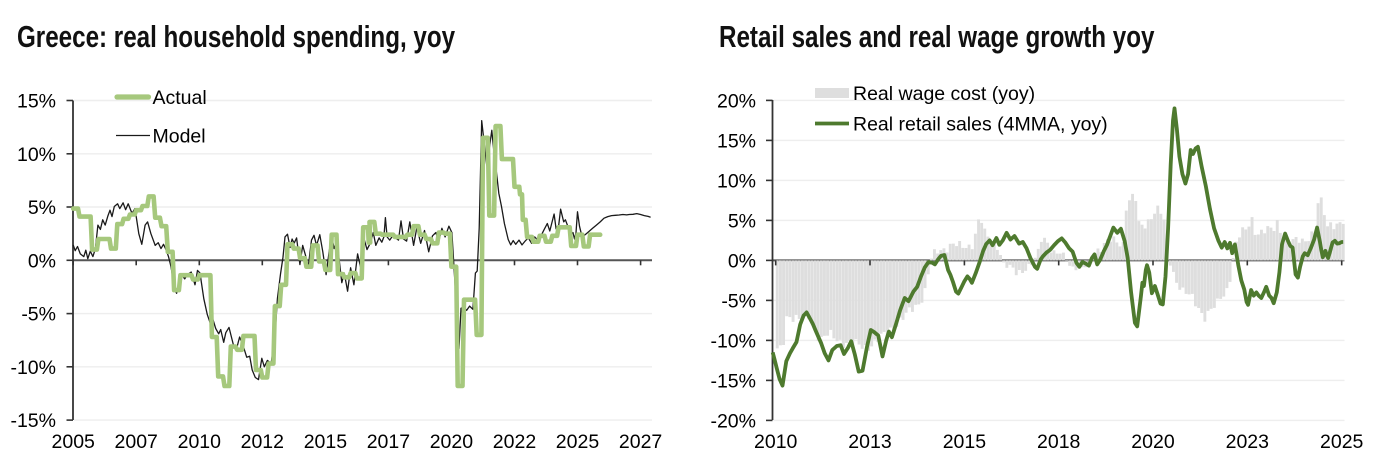  What do you see at coordinates (640, 442) in the screenshot?
I see `svg-text: 2027` at bounding box center [640, 442].